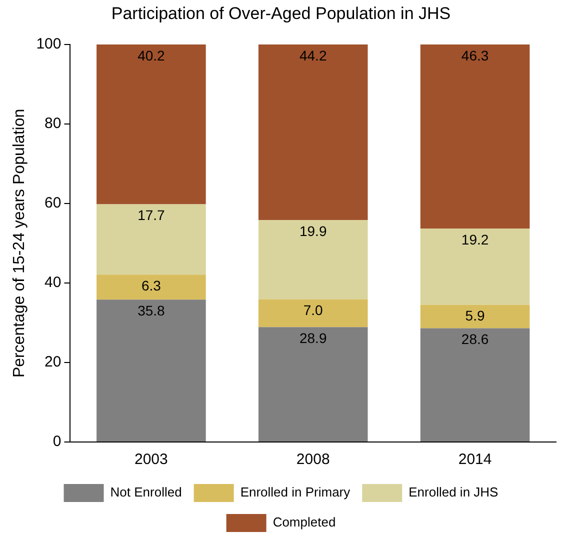 This screenshot has height=546, width=576. Describe the element at coordinates (475, 339) in the screenshot. I see `data-label: 28.6` at that location.